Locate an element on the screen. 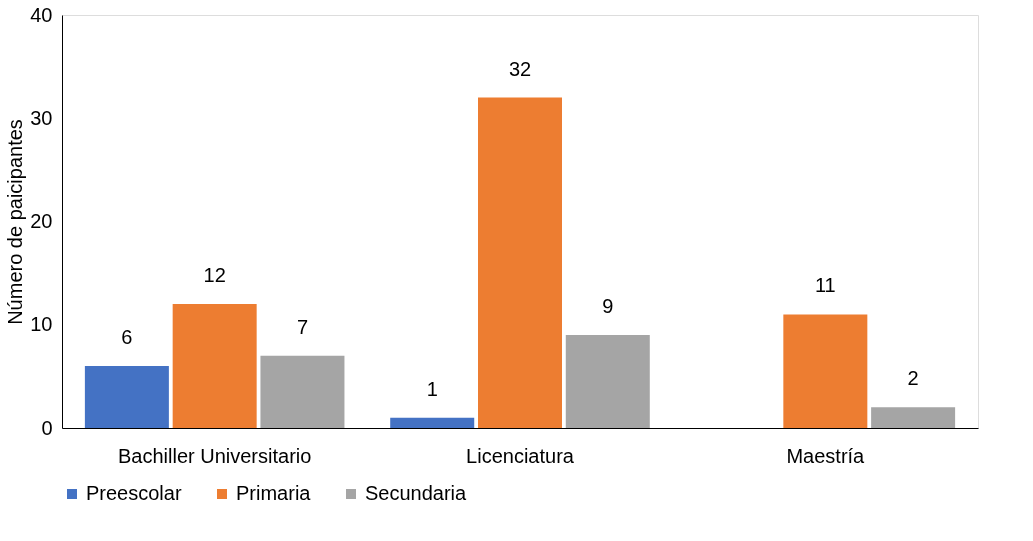 This screenshot has height=541, width=1033. y-tick-label: 30 is located at coordinates (41, 117).